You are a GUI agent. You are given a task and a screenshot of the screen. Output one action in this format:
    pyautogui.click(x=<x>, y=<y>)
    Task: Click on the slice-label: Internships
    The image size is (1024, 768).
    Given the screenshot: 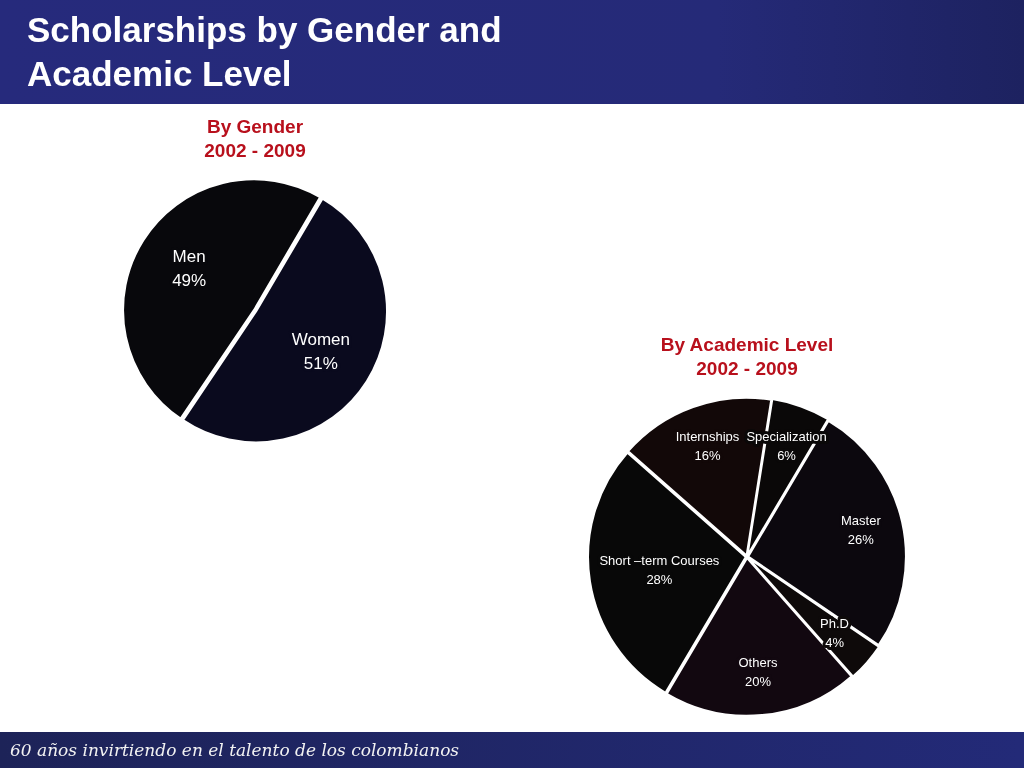 What is the action you would take?
    pyautogui.click(x=707, y=437)
    